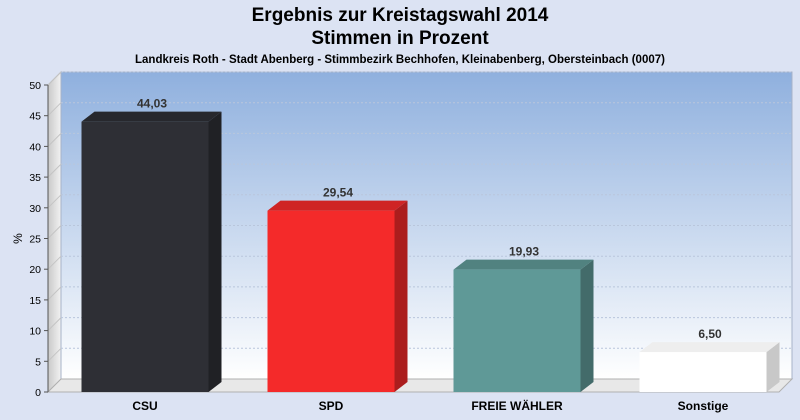  What do you see at coordinates (35, 178) in the screenshot?
I see `y-tick-label: 35` at bounding box center [35, 178].